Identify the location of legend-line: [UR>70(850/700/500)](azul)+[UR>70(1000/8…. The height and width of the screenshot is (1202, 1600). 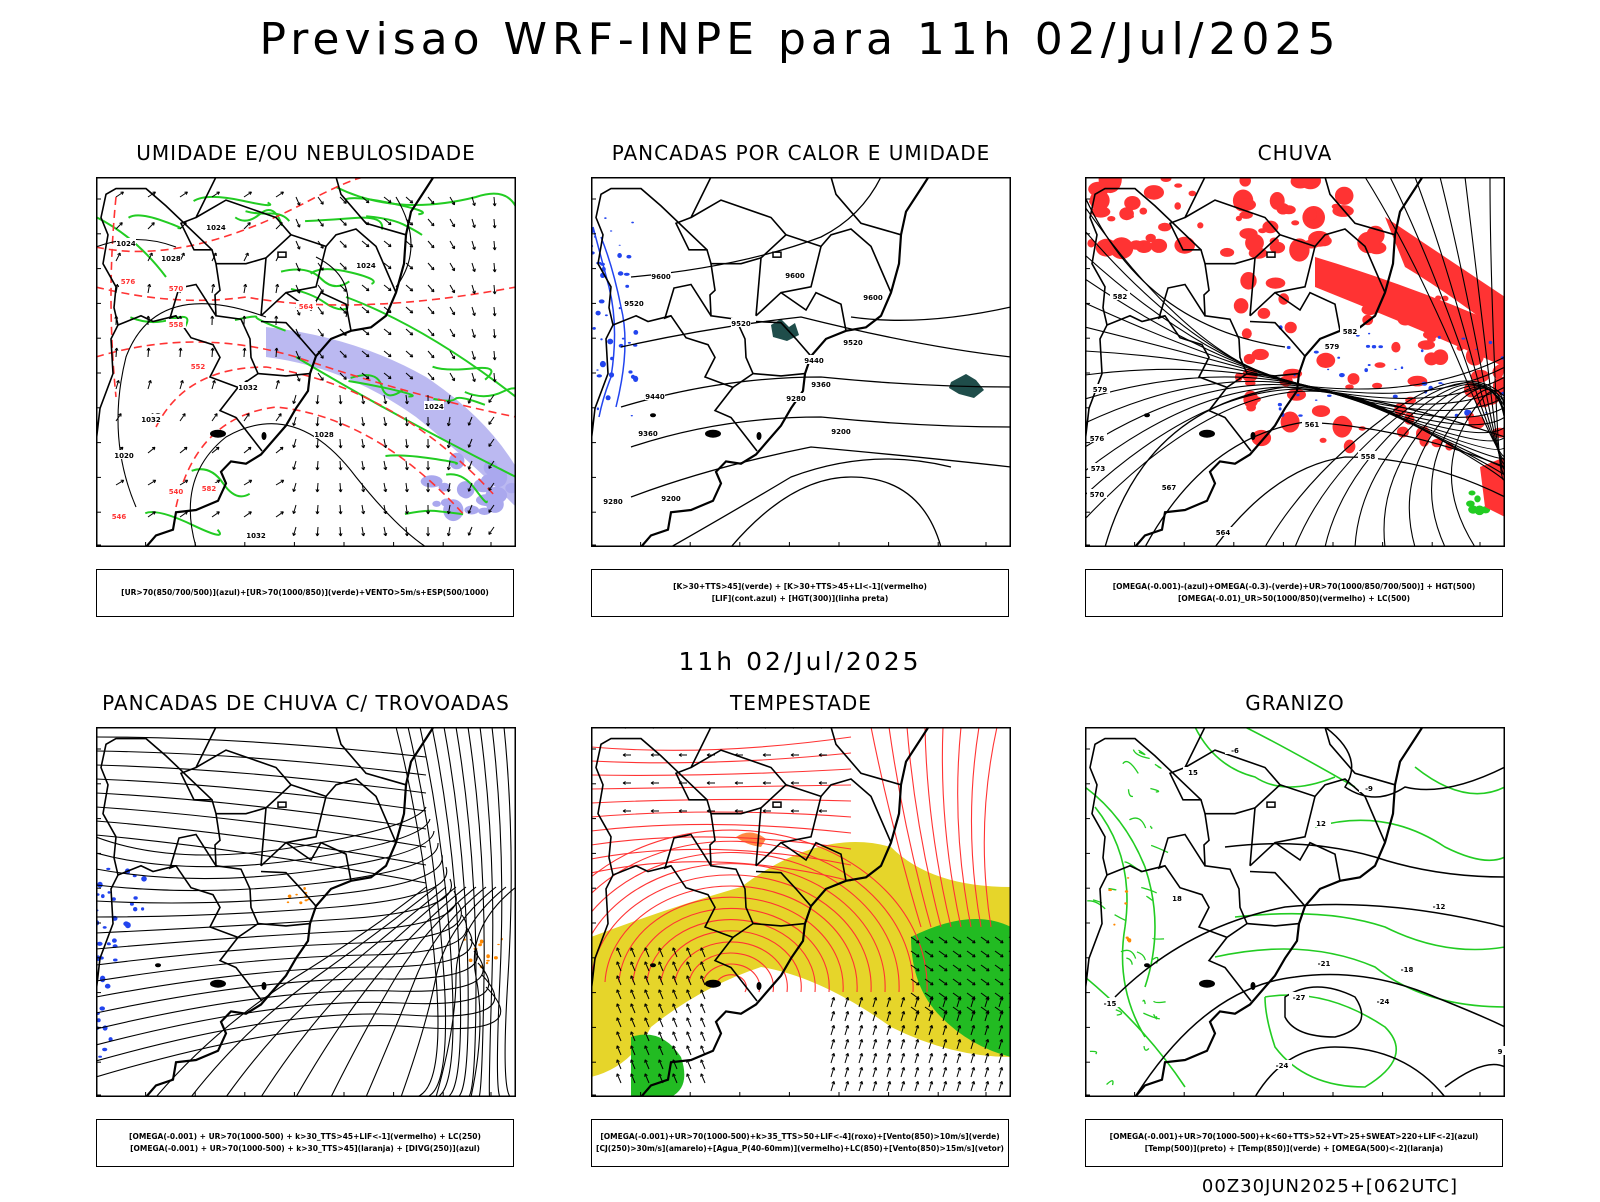
(305, 593).